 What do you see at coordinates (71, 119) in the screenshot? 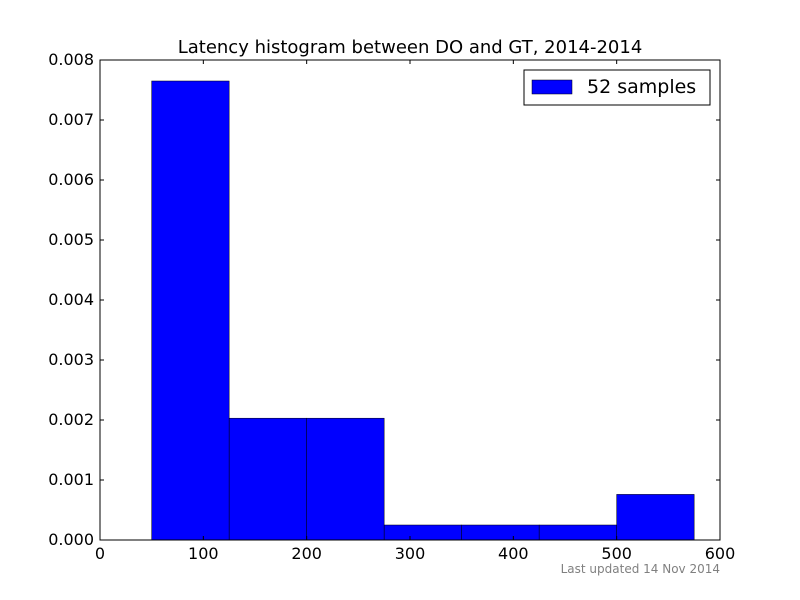
I see `y-tick-label: 0.007` at bounding box center [71, 119].